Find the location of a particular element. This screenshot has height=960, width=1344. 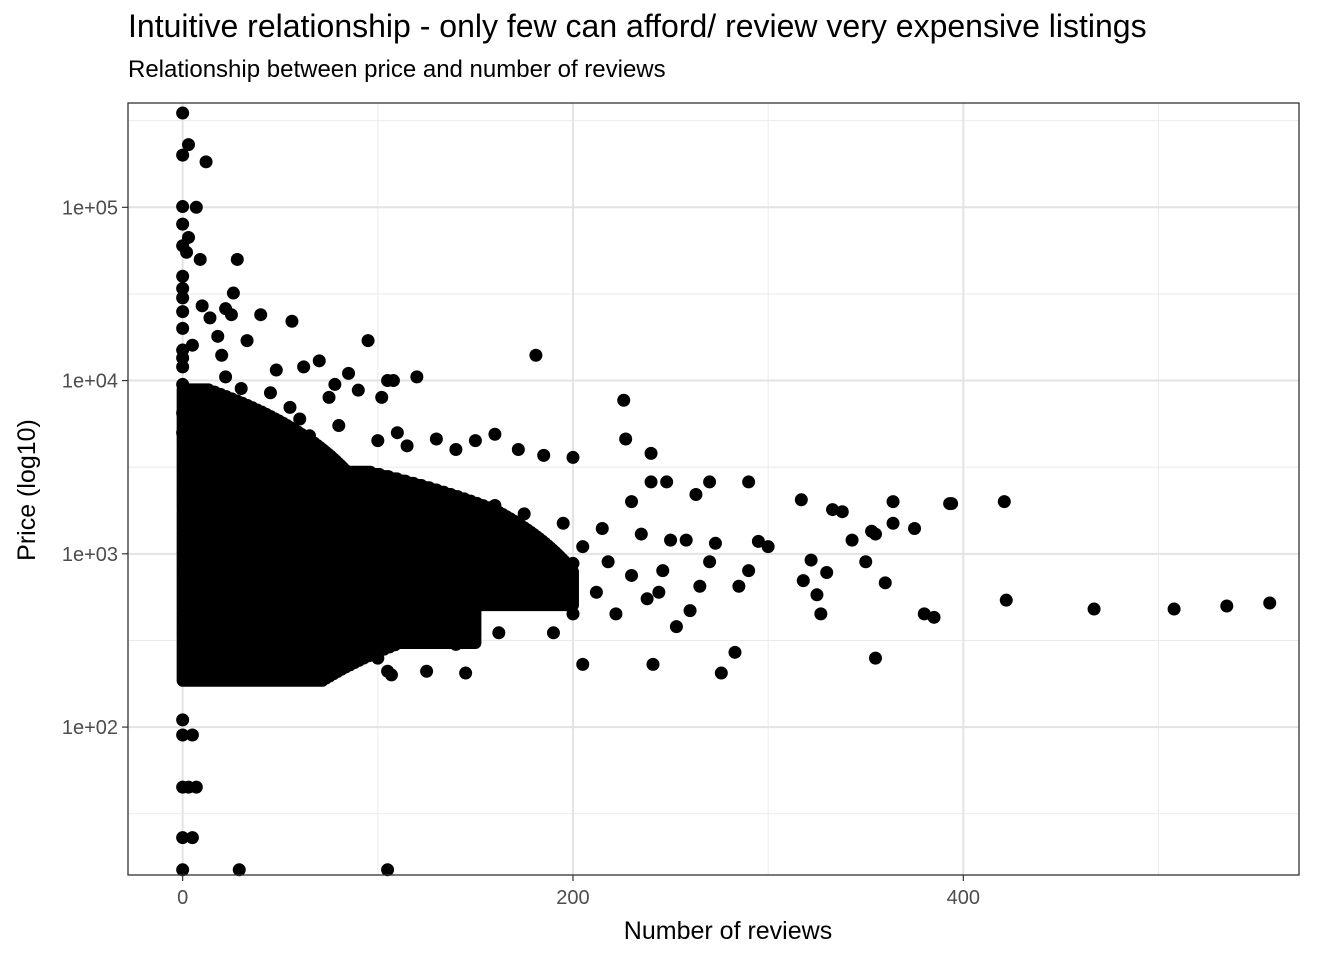

y-tick-label: 1e+03 is located at coordinates (90, 555).